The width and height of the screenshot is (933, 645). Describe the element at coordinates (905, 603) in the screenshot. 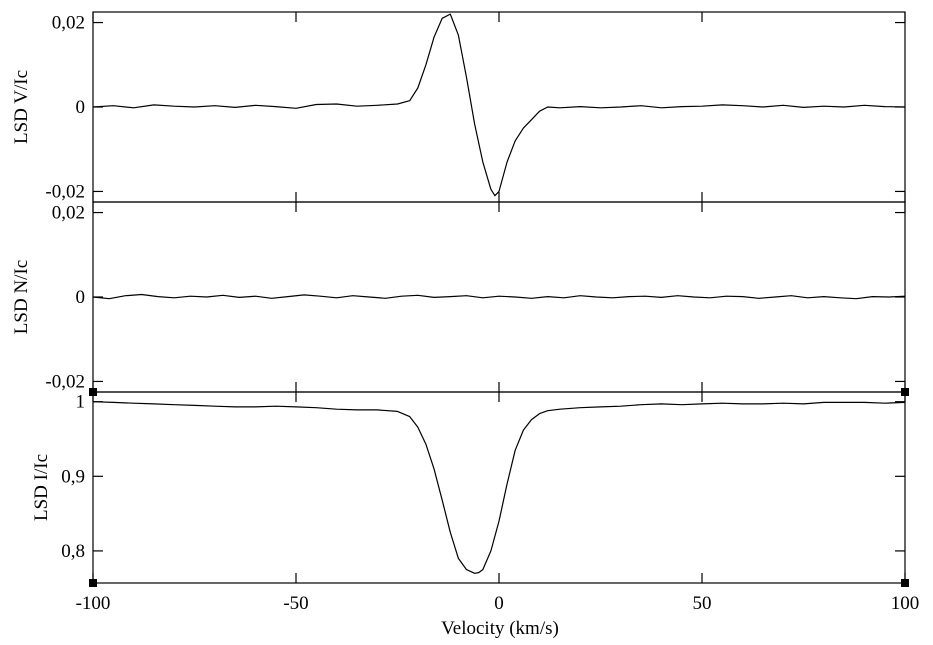

I see `x-tick-label: 100` at that location.